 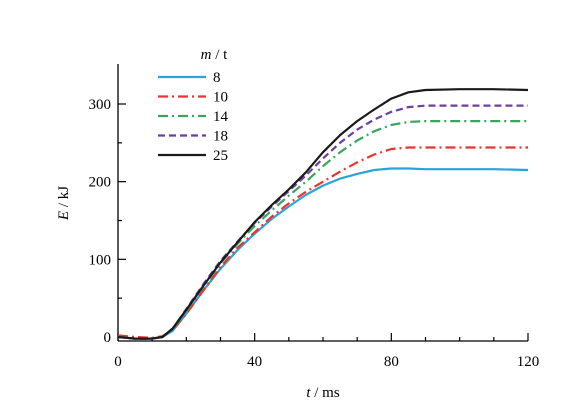 I want to click on legend-label-10: 10, so click(x=220, y=98).